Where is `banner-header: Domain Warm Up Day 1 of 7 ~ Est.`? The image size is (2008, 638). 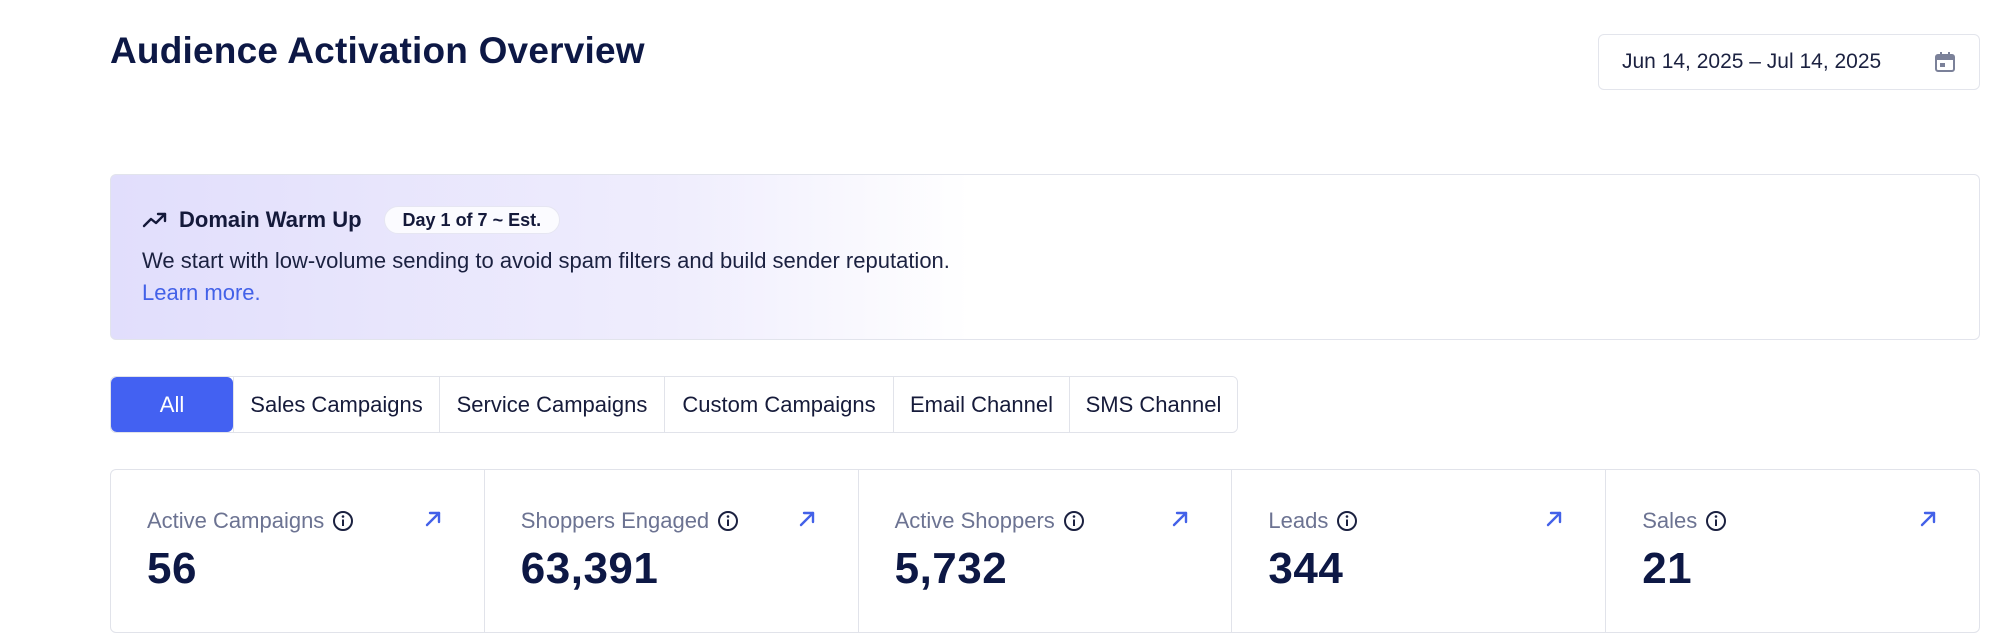 banner-header: Domain Warm Up Day 1 of 7 ~ Est. is located at coordinates (1045, 220).